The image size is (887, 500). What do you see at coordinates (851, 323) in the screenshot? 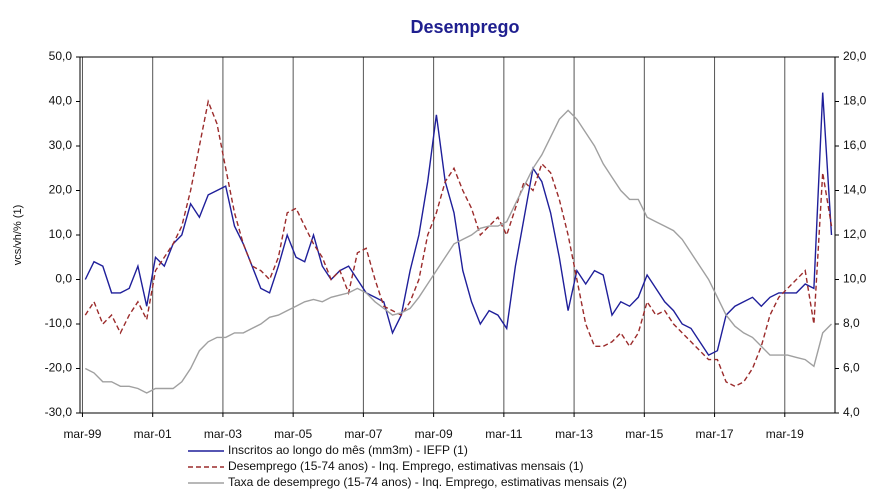
I see `y2-tick-label: 8,0` at bounding box center [851, 323].